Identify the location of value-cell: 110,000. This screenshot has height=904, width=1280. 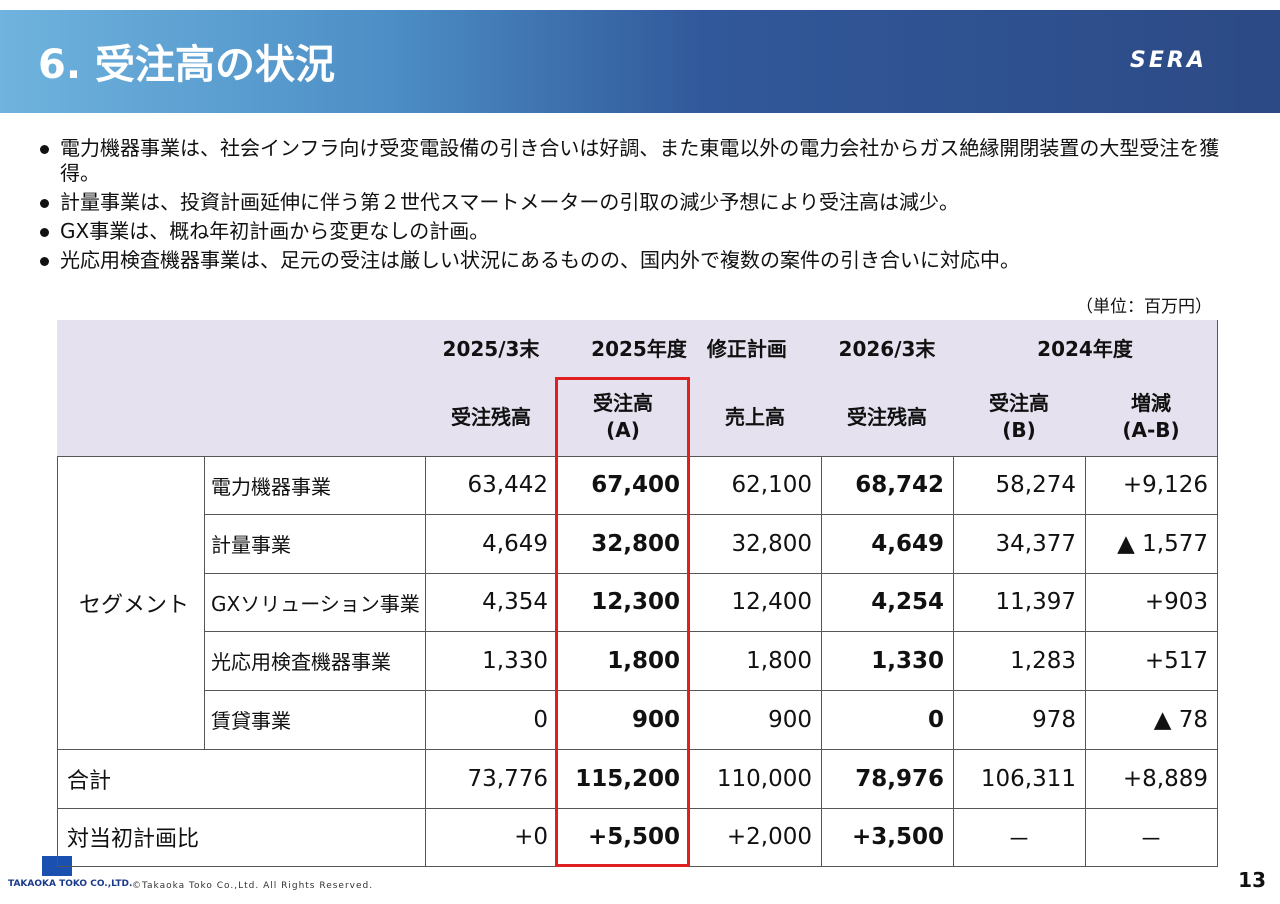
(755, 779).